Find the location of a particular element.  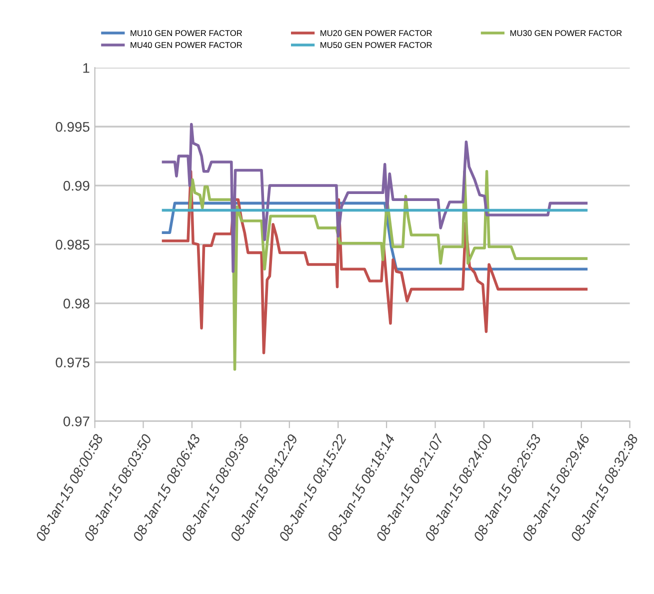

legend-label: MU30 GEN POWER FACTOR is located at coordinates (566, 33).